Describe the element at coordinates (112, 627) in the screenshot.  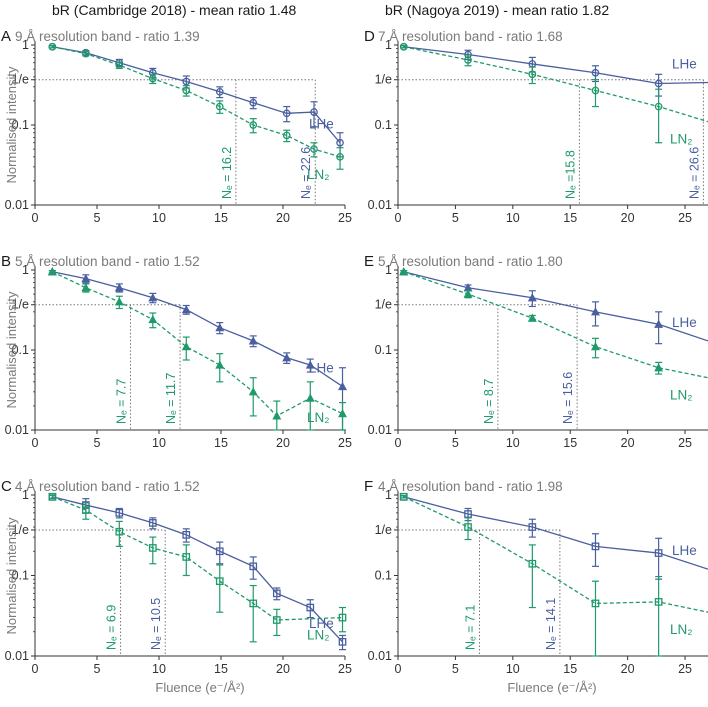
I see `ne-label-1: Nₑ = 6.9` at that location.